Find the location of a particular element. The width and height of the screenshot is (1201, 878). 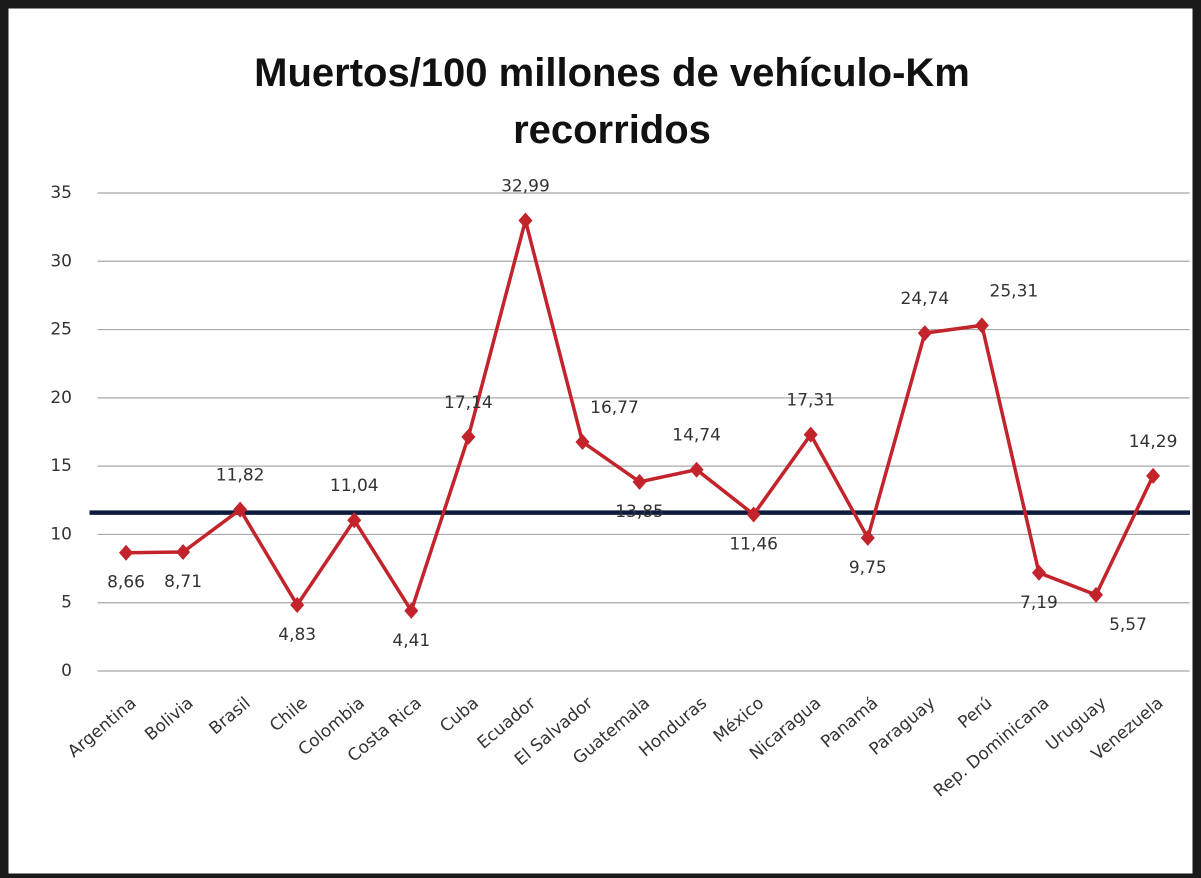

data-label: 5,57 is located at coordinates (1128, 625).